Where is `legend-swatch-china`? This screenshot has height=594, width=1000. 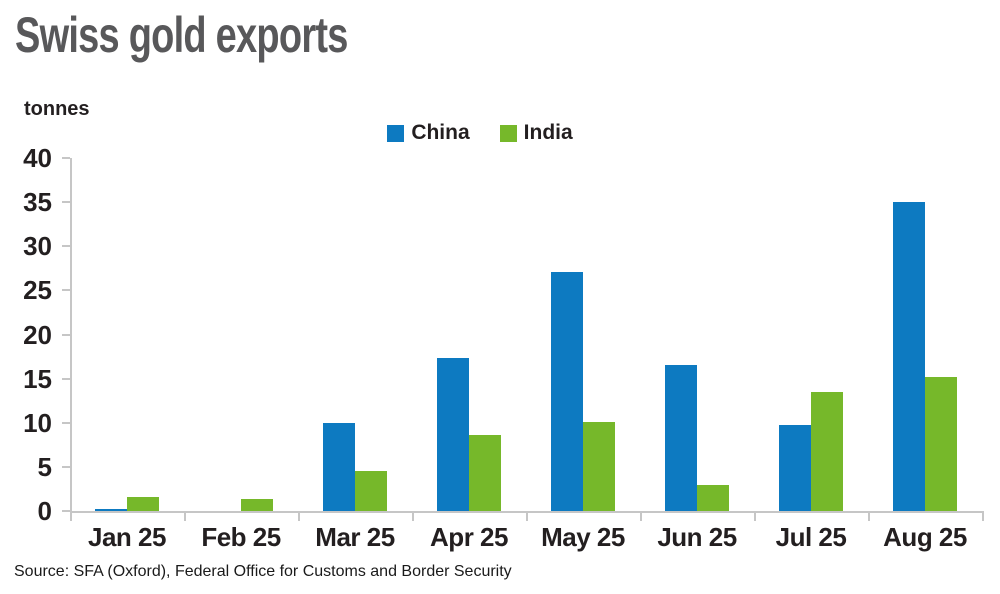
legend-swatch-china is located at coordinates (396, 133).